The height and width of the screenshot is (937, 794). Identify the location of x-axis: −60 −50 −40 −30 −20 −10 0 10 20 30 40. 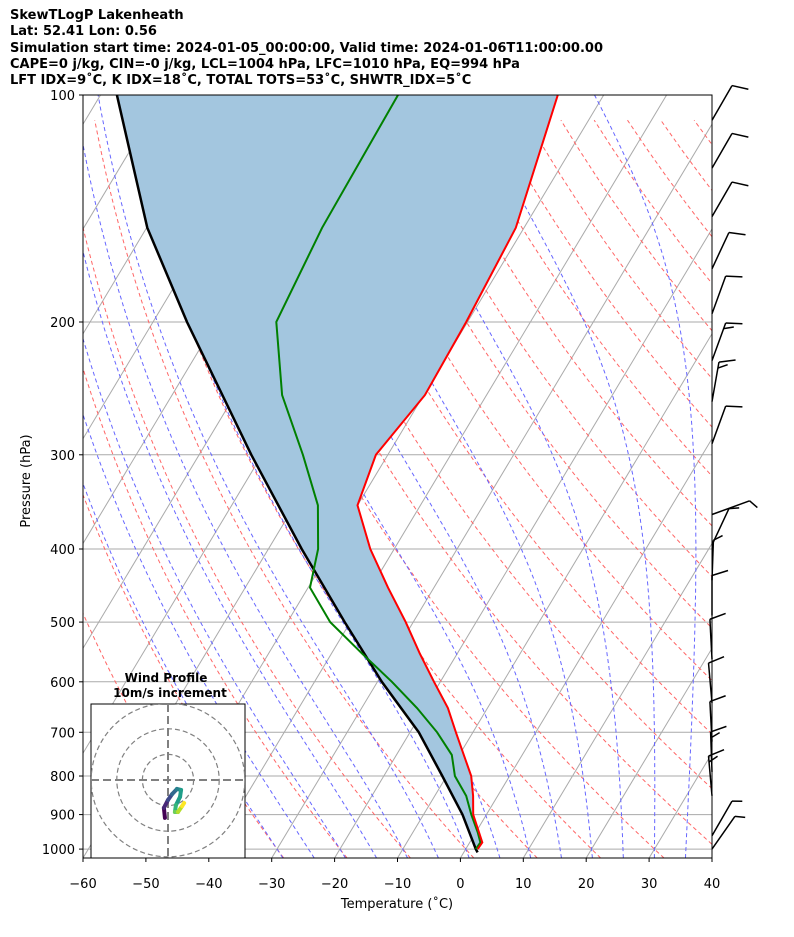
(394, 875).